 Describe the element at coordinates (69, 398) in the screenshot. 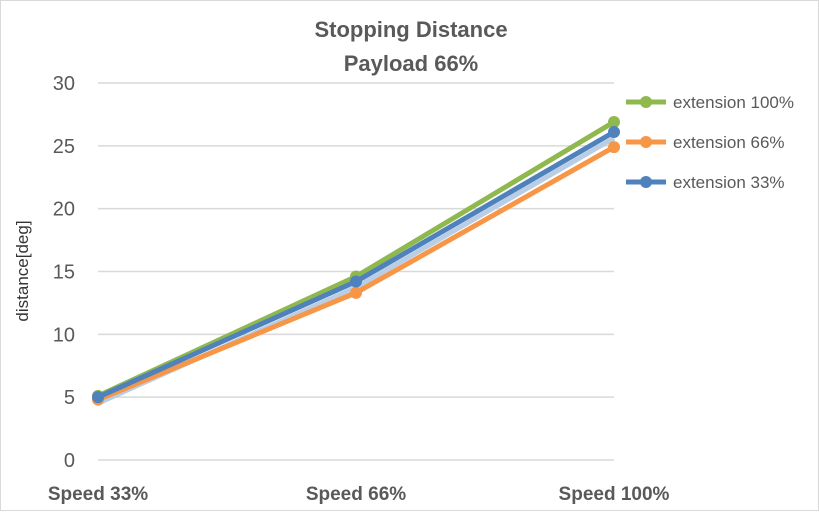

I see `y-tick-label: 5` at that location.